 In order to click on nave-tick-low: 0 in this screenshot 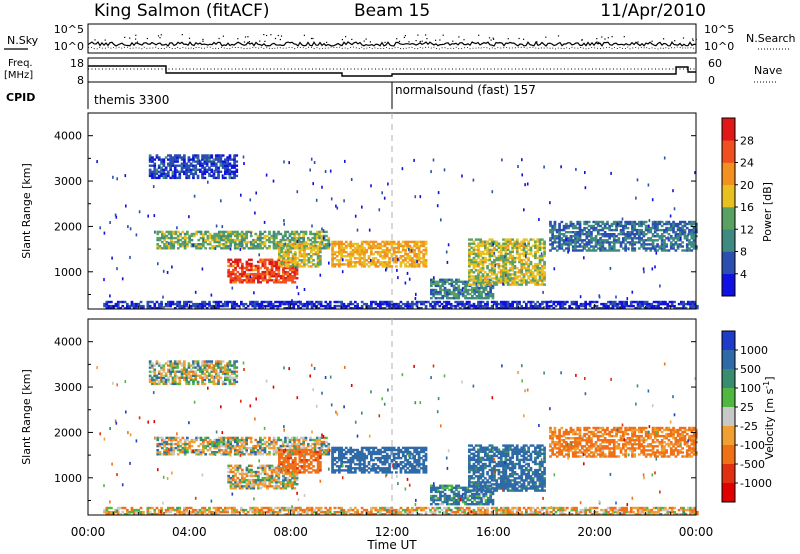, I will do `click(711, 80)`.